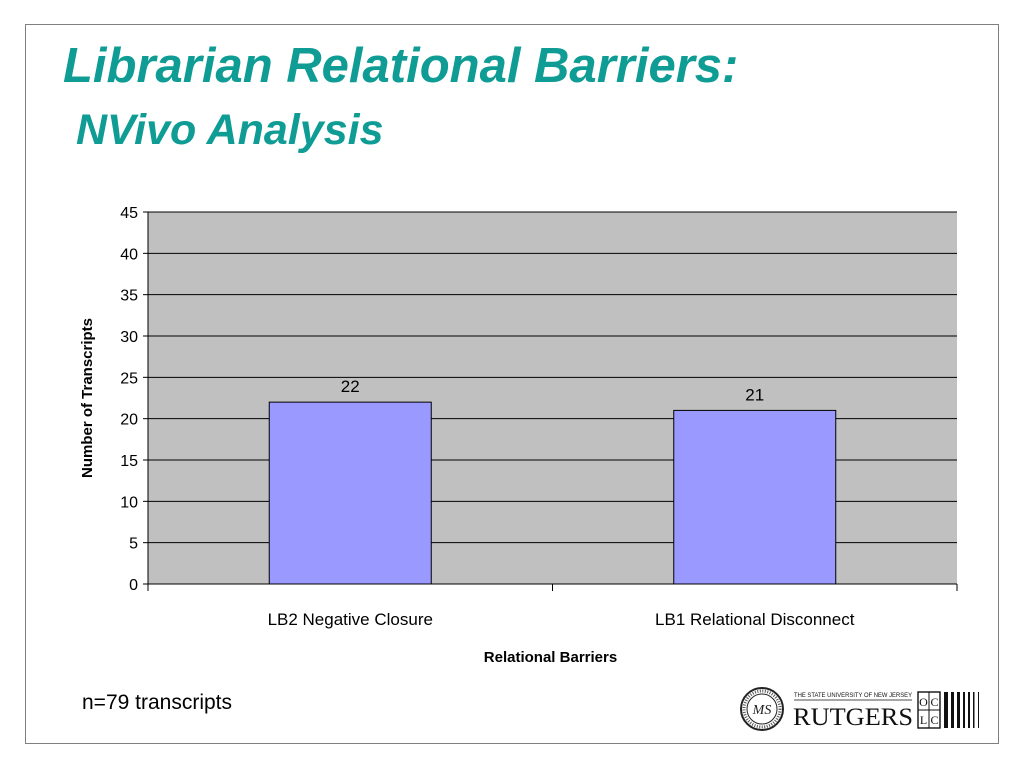 The width and height of the screenshot is (1024, 768). What do you see at coordinates (129, 213) in the screenshot?
I see `y-tick-label: 45` at bounding box center [129, 213].